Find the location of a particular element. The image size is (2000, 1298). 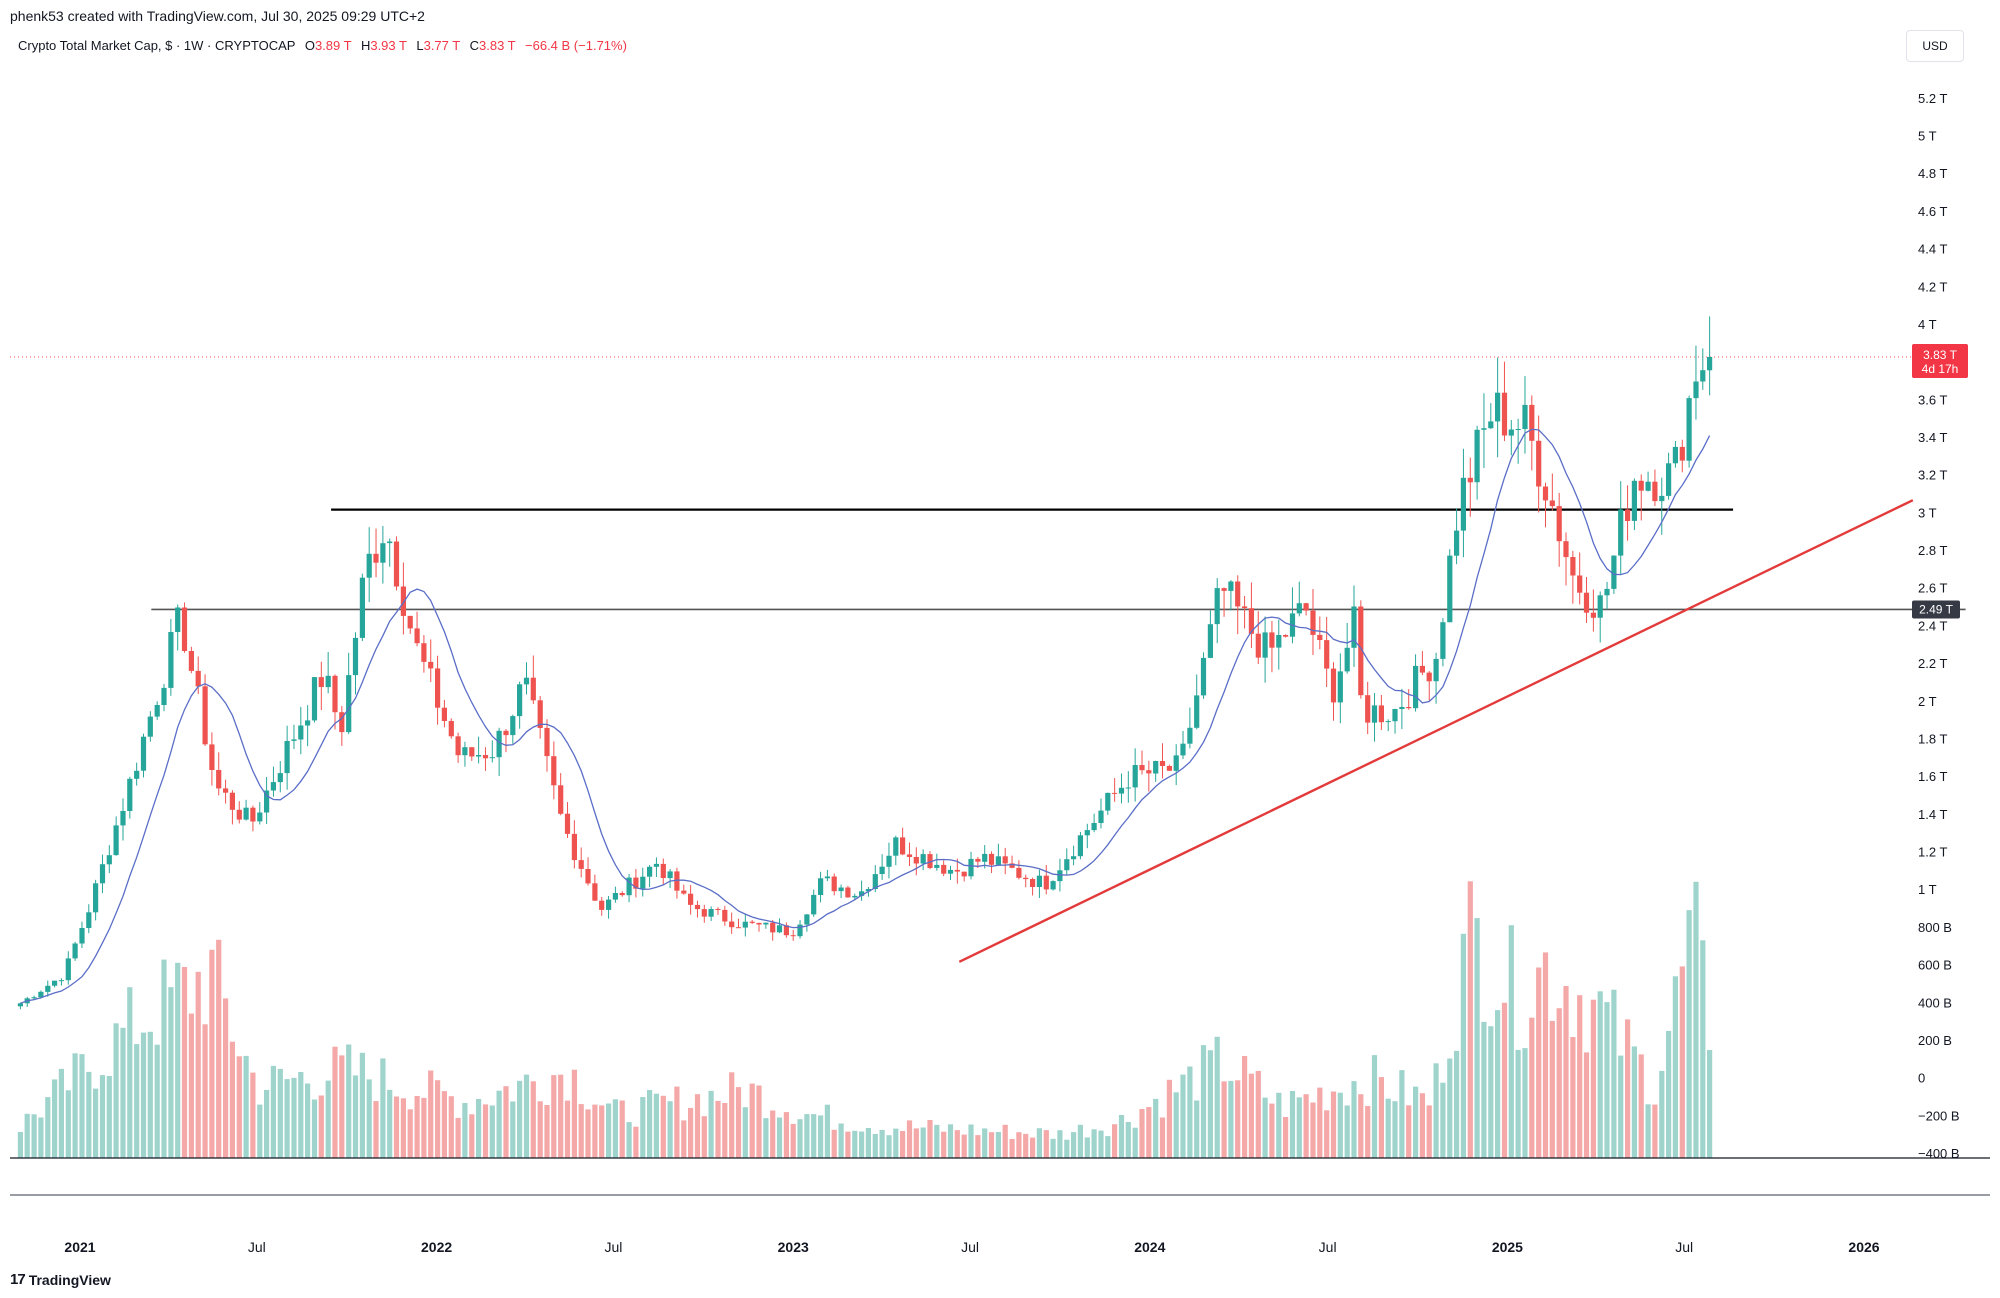

y-tick-label: 1.8 T is located at coordinates (1932, 738).